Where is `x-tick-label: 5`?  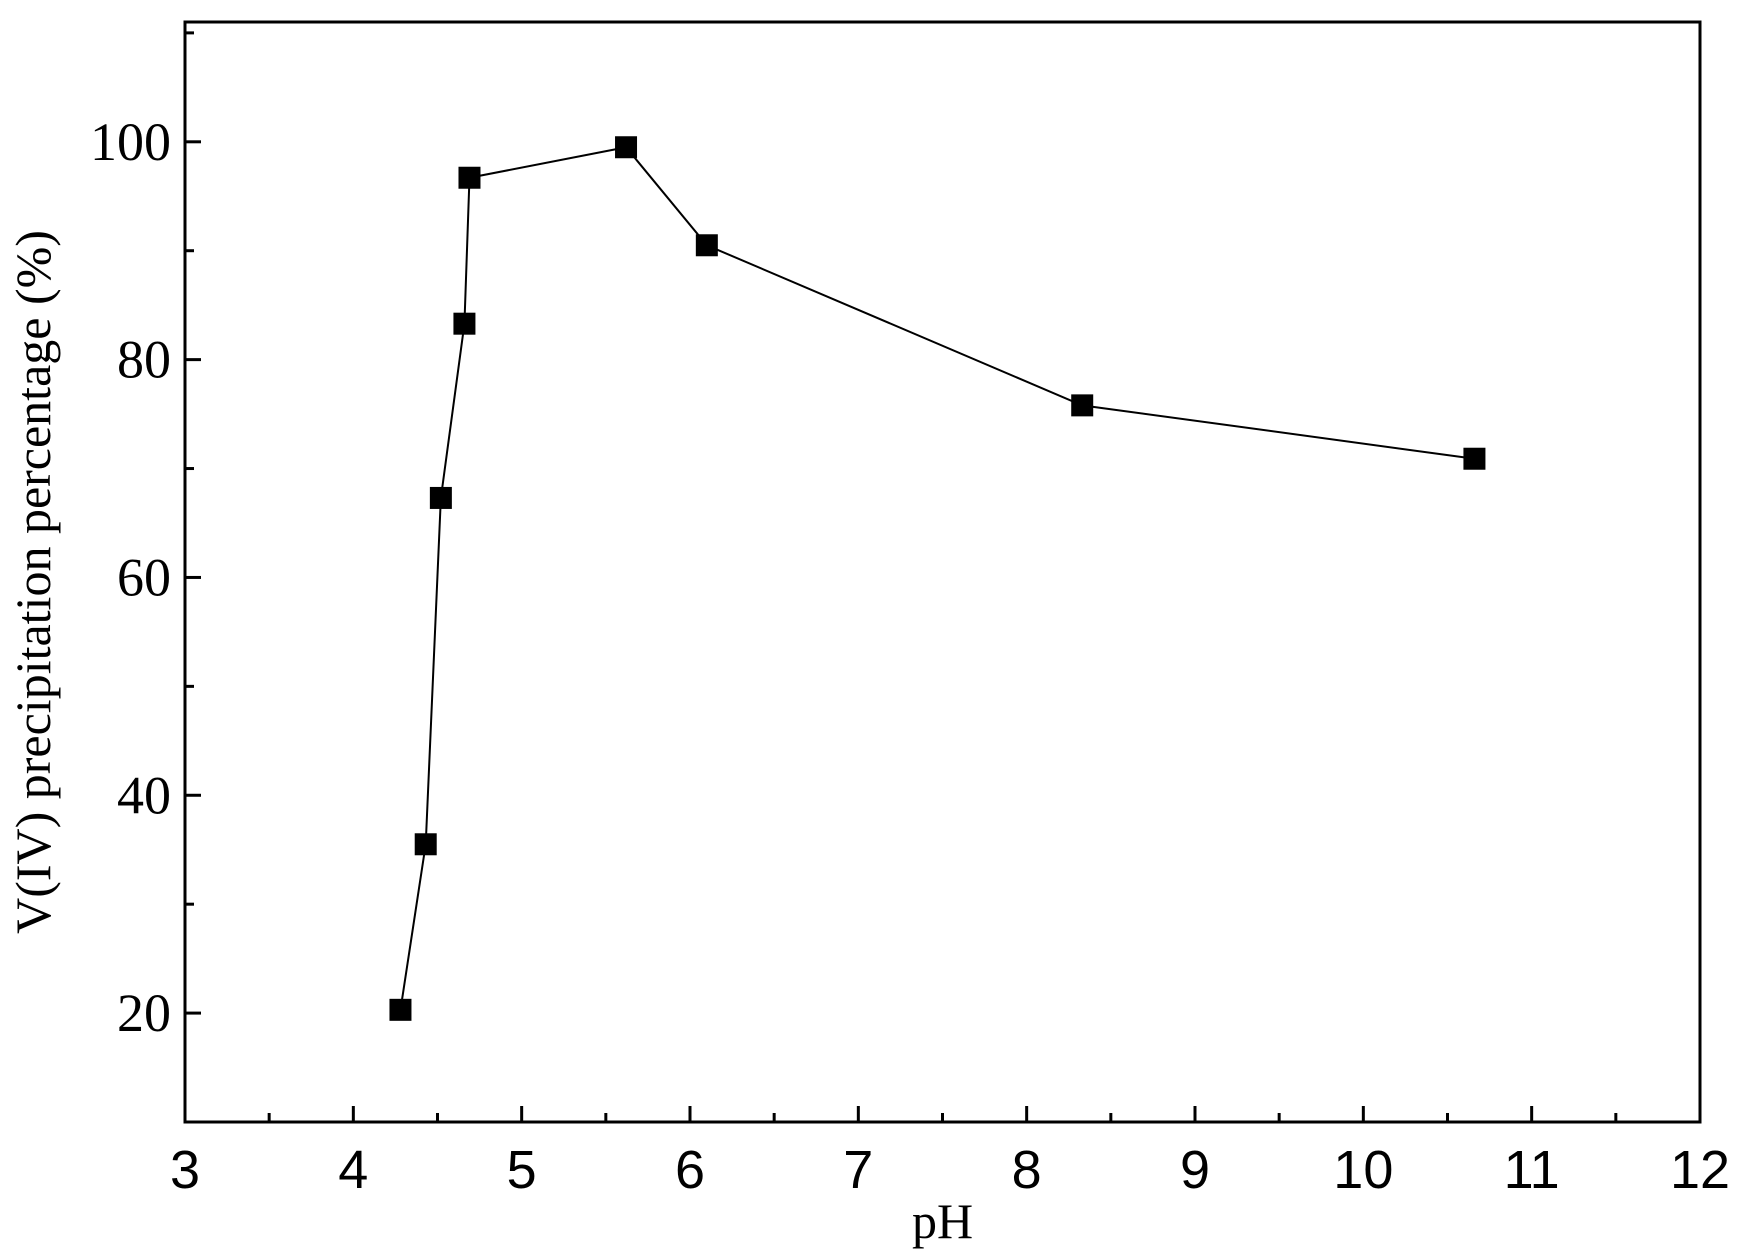
x-tick-label: 5 is located at coordinates (522, 1170).